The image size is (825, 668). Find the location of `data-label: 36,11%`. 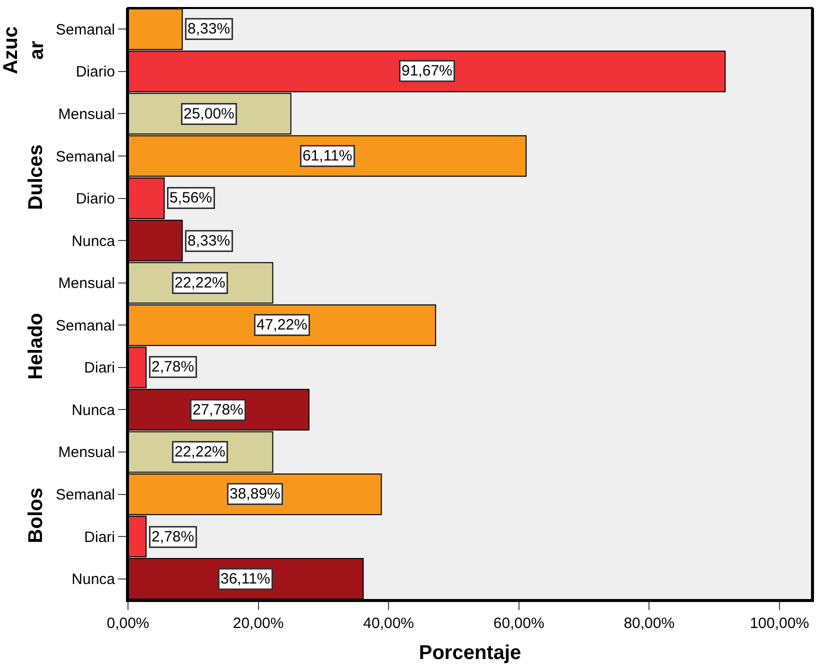

data-label: 36,11% is located at coordinates (245, 579).